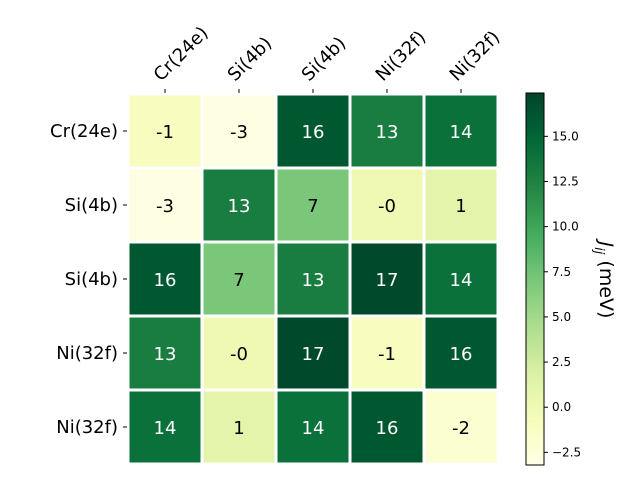 The height and width of the screenshot is (480, 640). I want to click on colorbar-tick-label: −2.5, so click(566, 452).